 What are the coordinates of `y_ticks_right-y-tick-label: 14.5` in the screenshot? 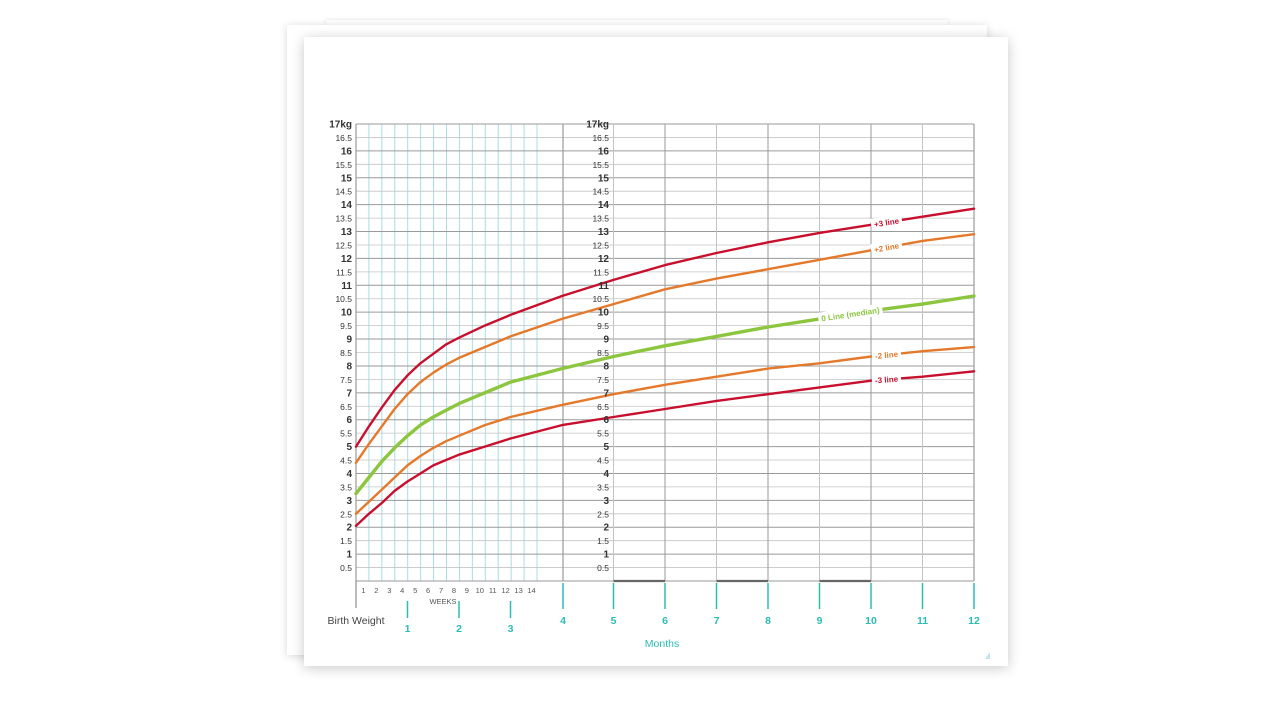 It's located at (600, 192).